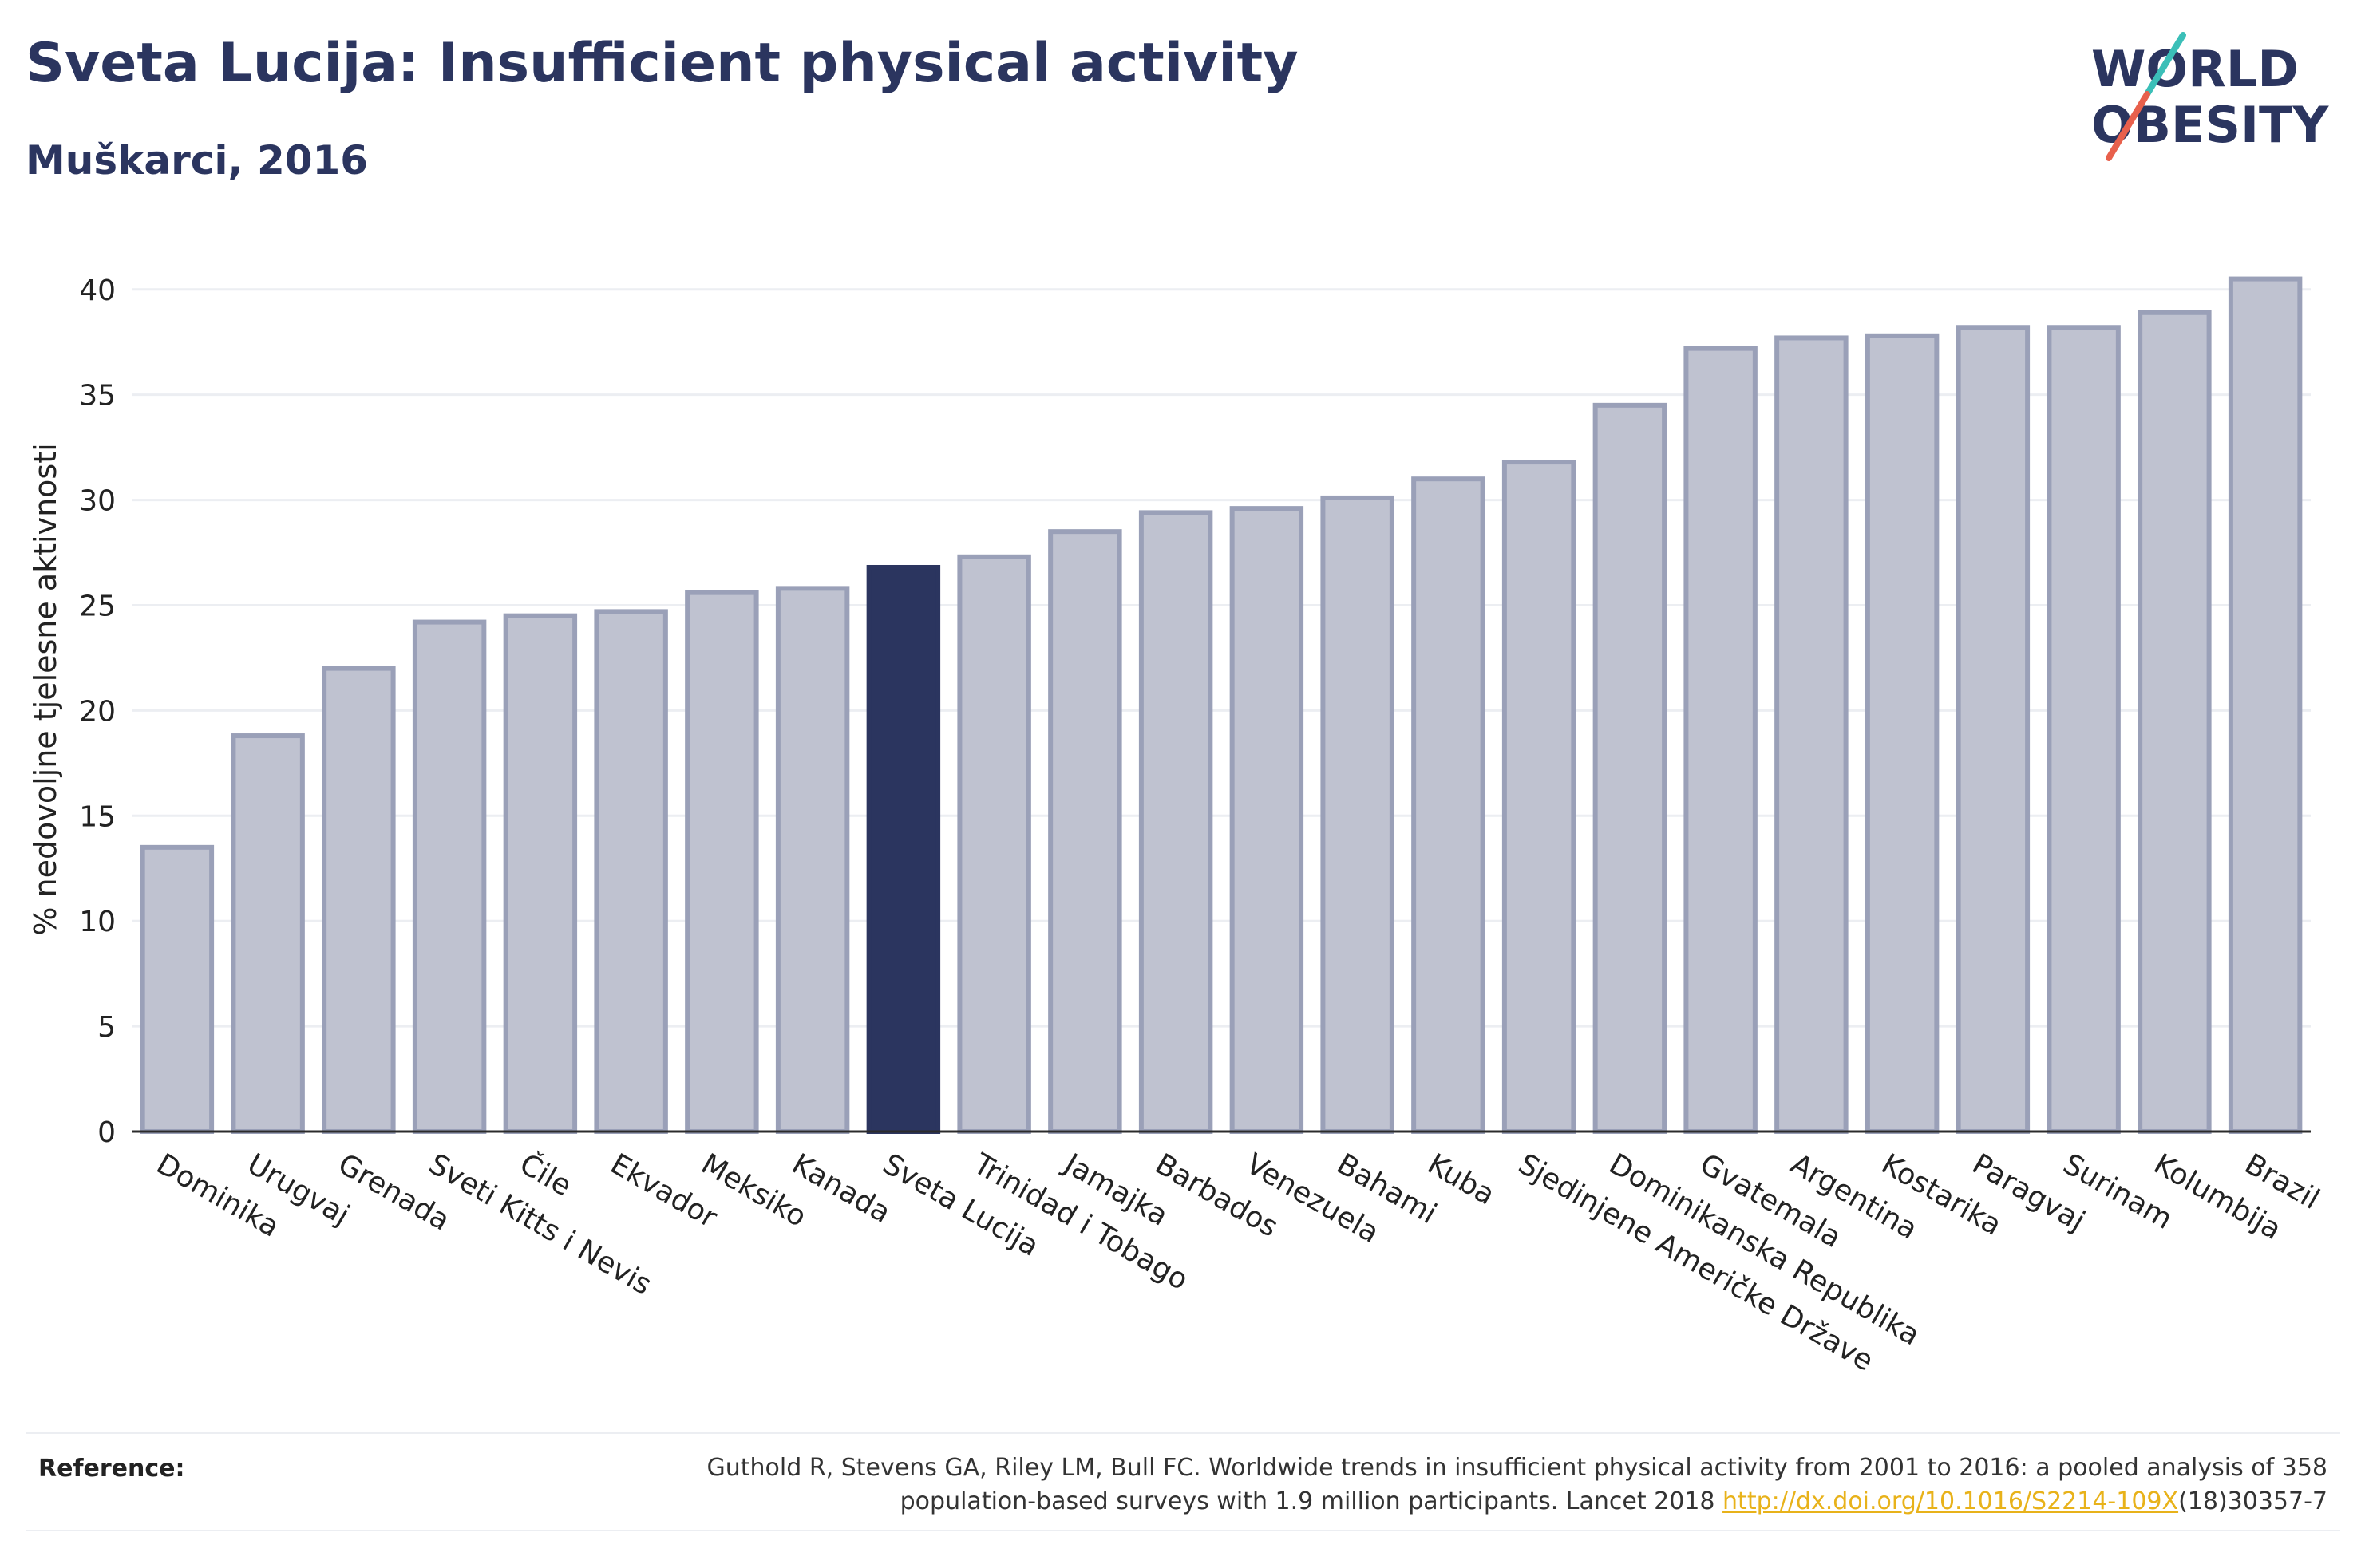 The height and width of the screenshot is (1568, 2361). Describe the element at coordinates (545, 1175) in the screenshot. I see `x-tick-label: Čile` at that location.